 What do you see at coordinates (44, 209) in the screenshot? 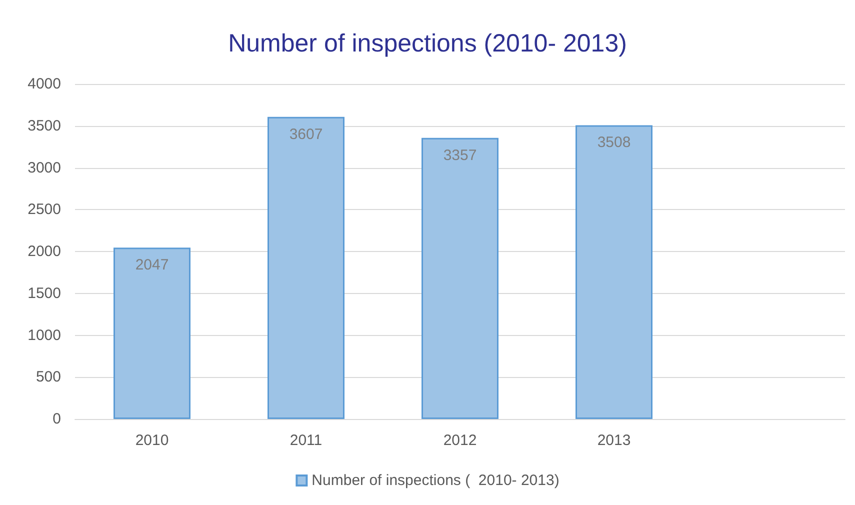
I see `y-tick-label: 2500` at bounding box center [44, 209].